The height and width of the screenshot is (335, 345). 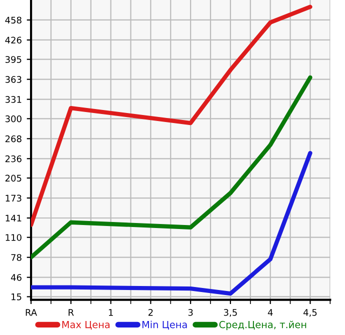 I want to click on y-tick-label: 363, so click(x=13, y=79).